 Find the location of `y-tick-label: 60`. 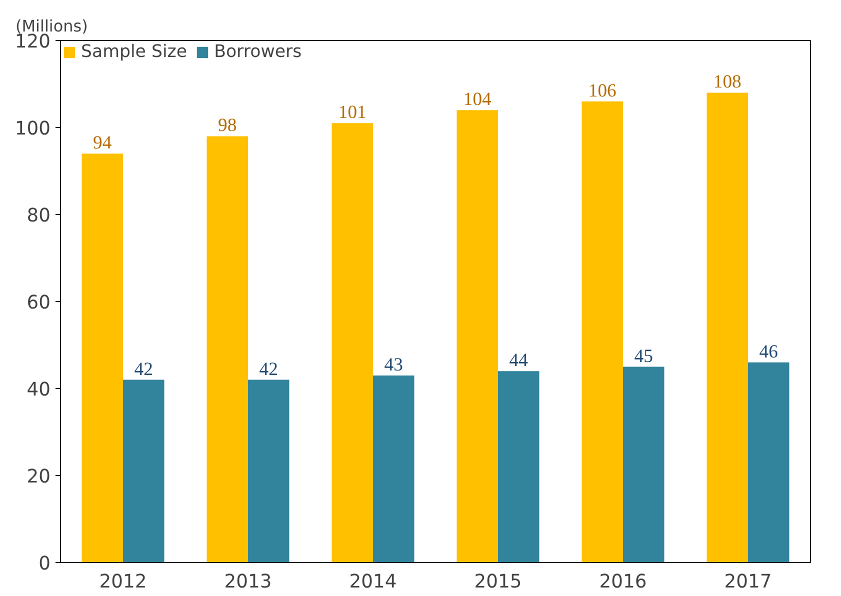

y-tick-label: 60 is located at coordinates (38, 303).